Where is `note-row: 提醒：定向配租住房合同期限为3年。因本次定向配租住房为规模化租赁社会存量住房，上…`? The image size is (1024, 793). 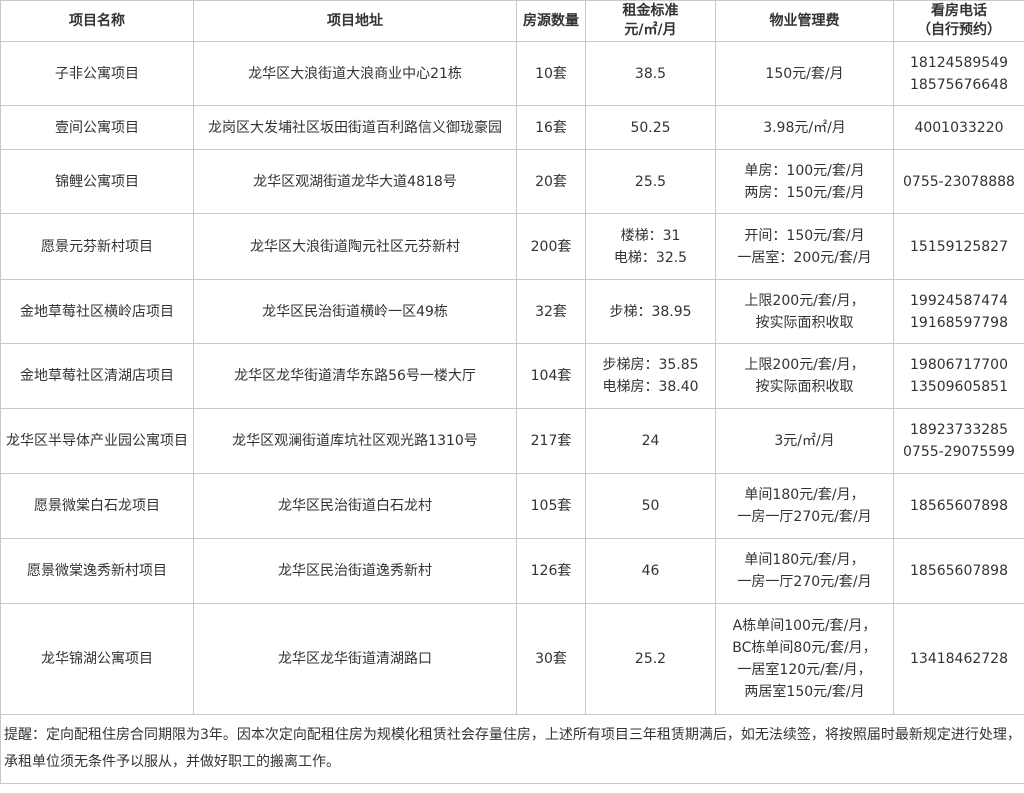 note-row: 提醒：定向配租住房合同期限为3年。因本次定向配租住房为规模化租赁社会存量住房，上… is located at coordinates (512, 749).